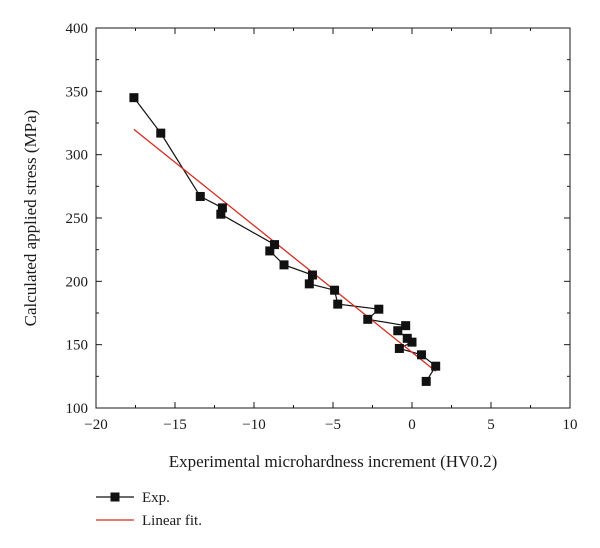 The width and height of the screenshot is (600, 548). I want to click on y-tick-label: 200, so click(77, 282).